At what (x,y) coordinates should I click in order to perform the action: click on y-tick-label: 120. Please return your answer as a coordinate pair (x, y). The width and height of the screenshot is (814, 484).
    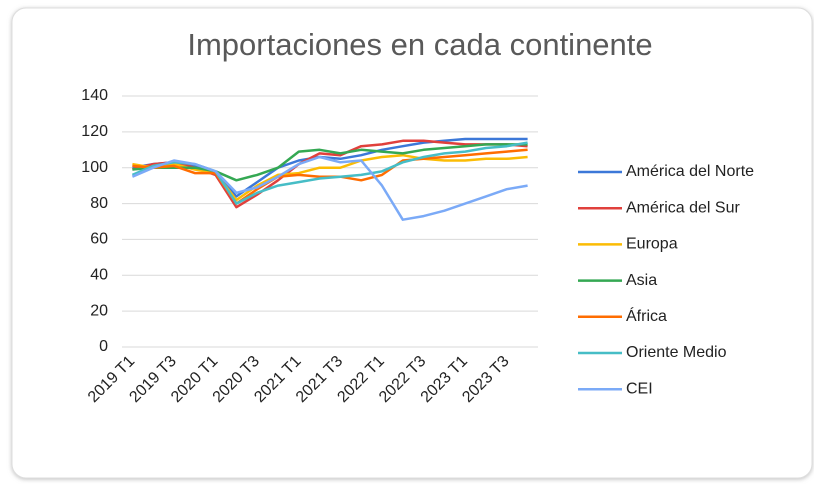
    Looking at the image, I should click on (94, 131).